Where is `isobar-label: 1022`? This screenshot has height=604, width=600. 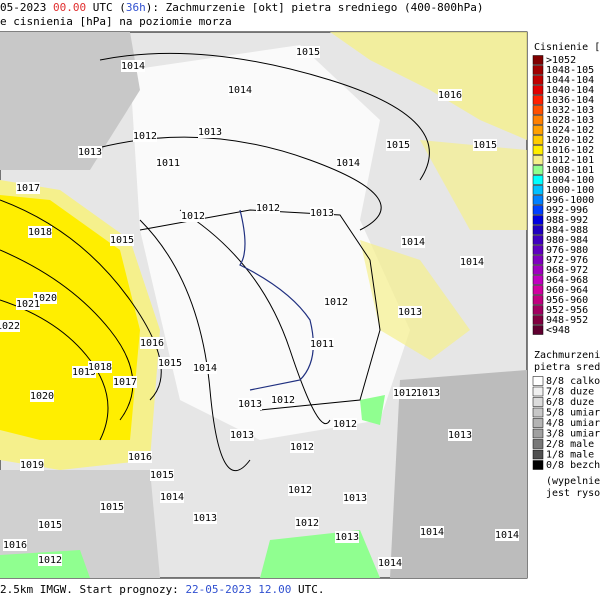
isobar-label: 1022 is located at coordinates (10, 326).